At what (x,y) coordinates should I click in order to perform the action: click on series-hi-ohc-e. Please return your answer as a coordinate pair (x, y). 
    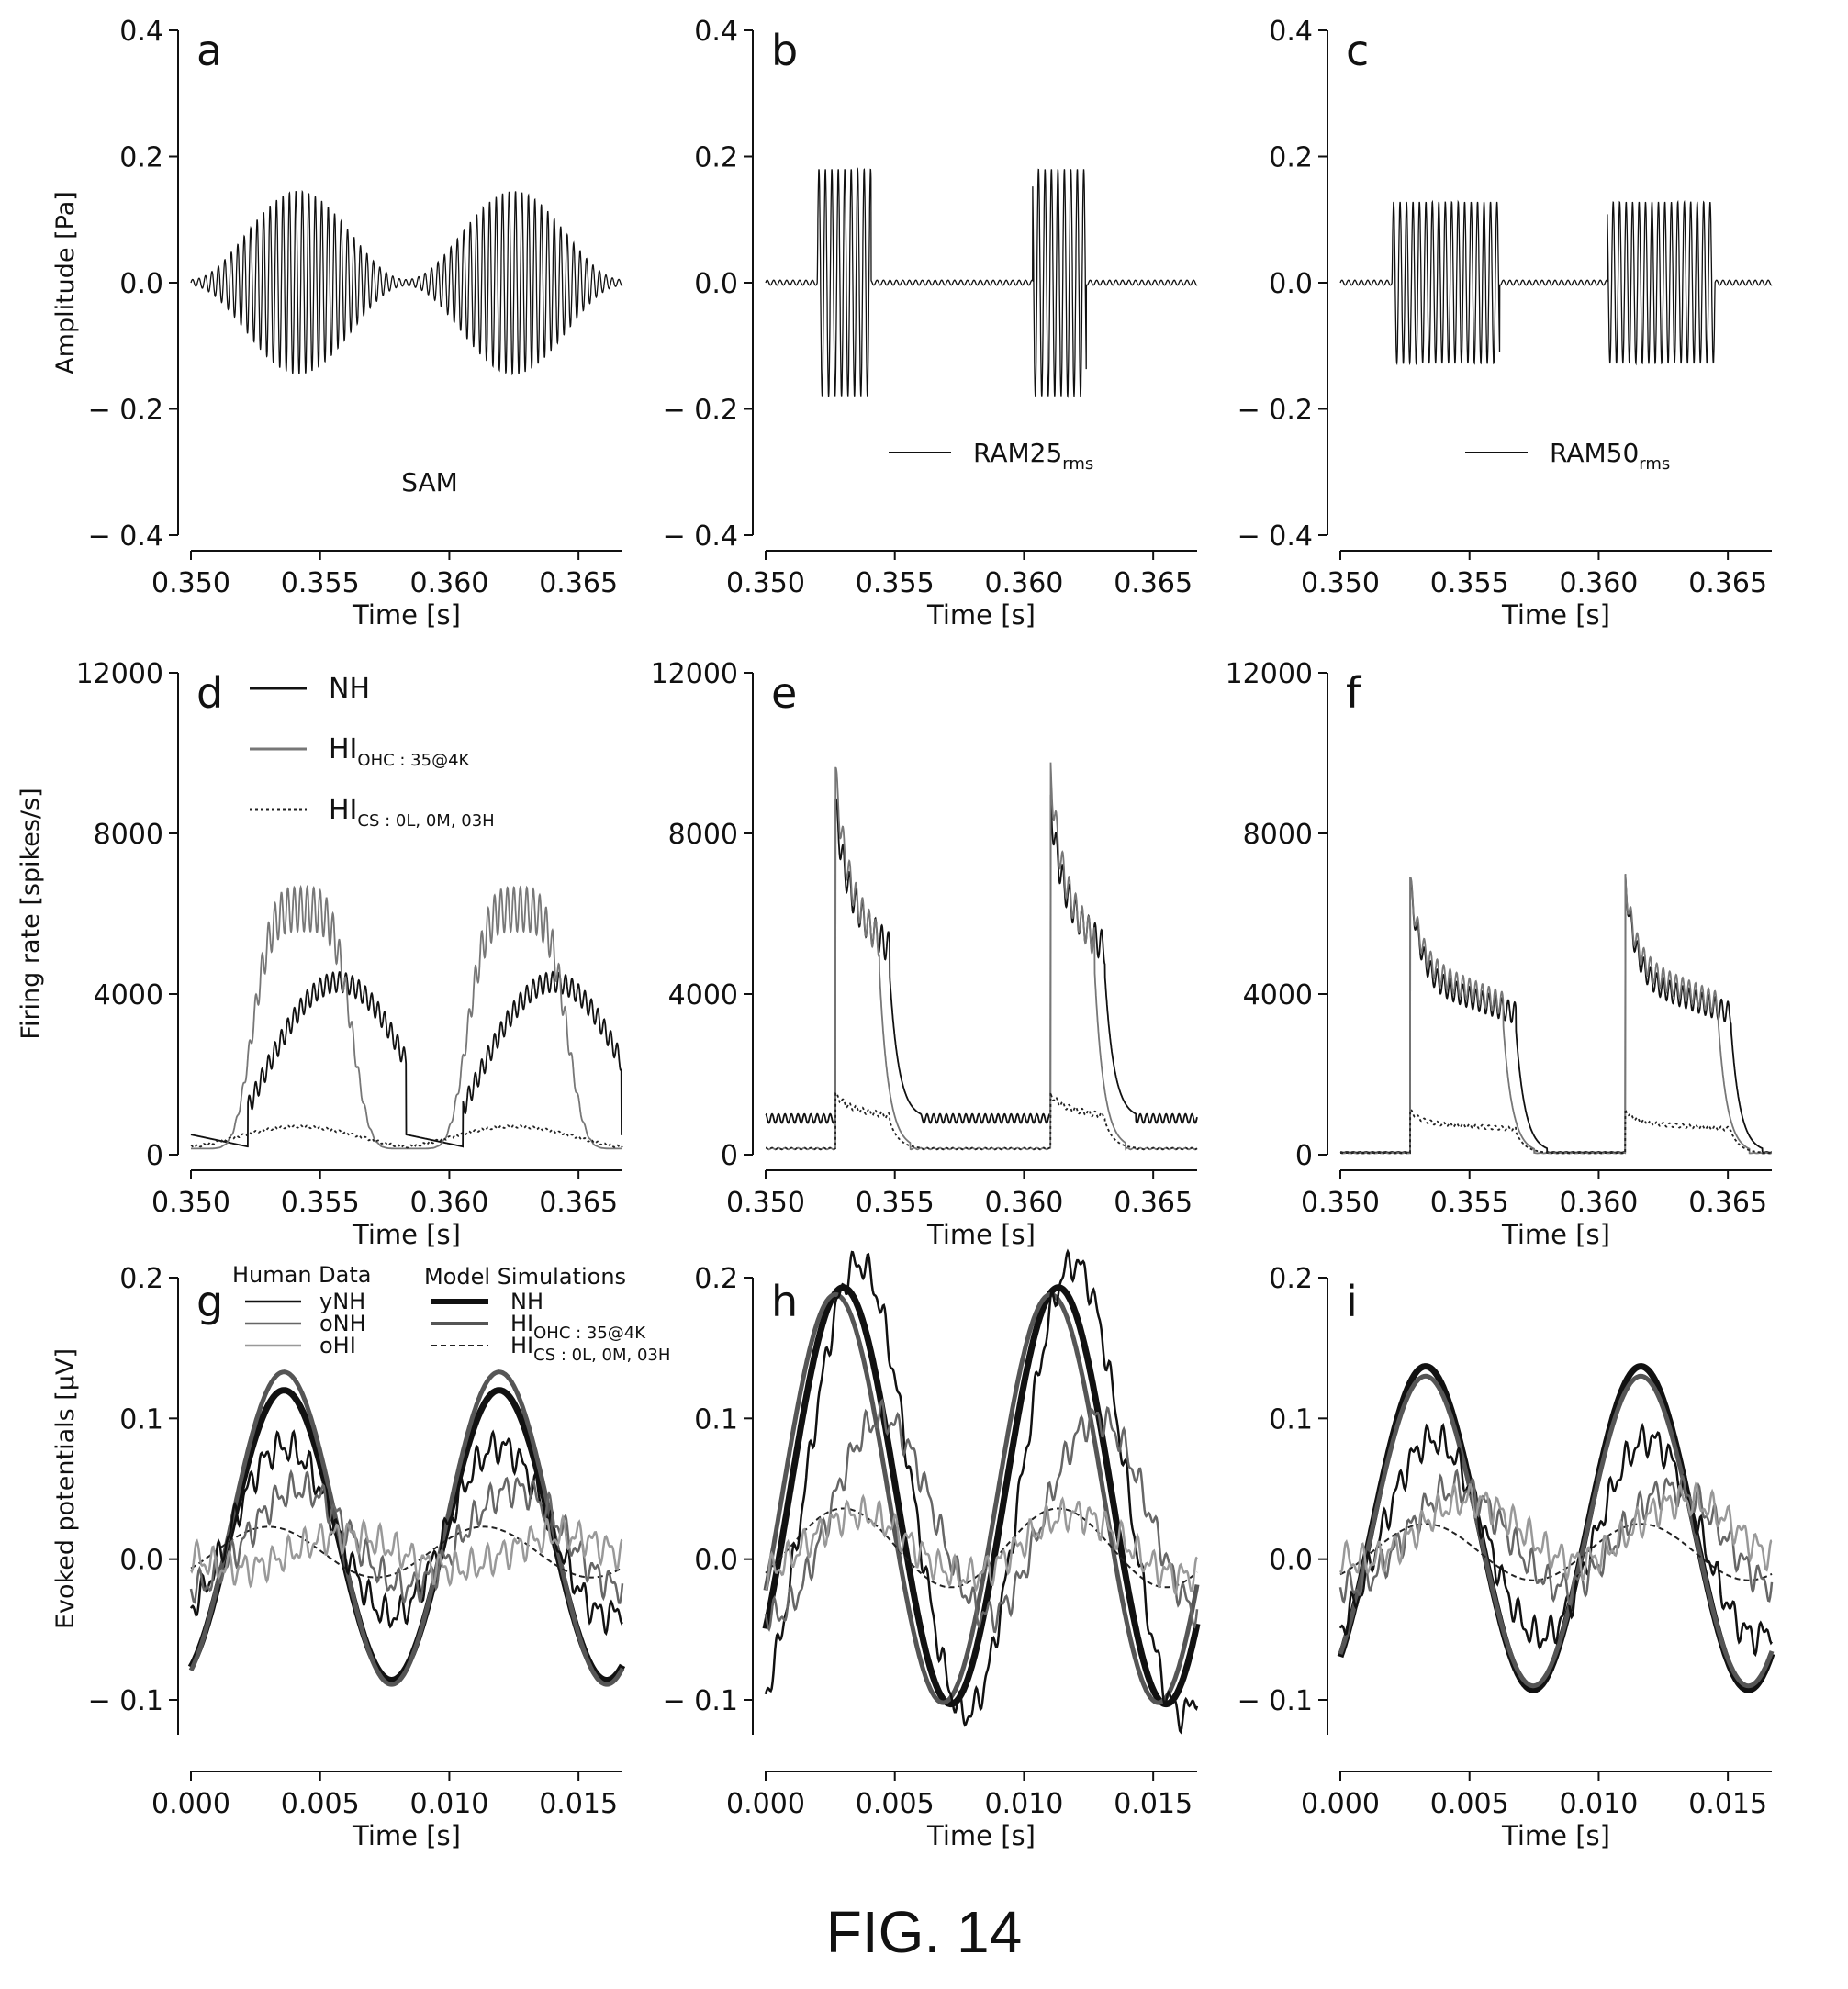
    Looking at the image, I should click on (981, 956).